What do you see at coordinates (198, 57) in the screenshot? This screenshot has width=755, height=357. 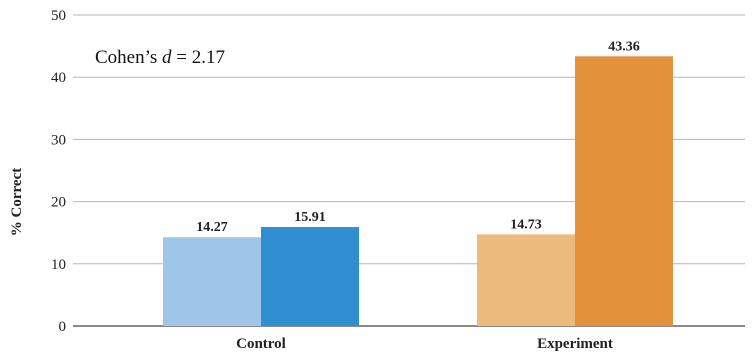 I see `annotation-suffix: = 2.17` at bounding box center [198, 57].